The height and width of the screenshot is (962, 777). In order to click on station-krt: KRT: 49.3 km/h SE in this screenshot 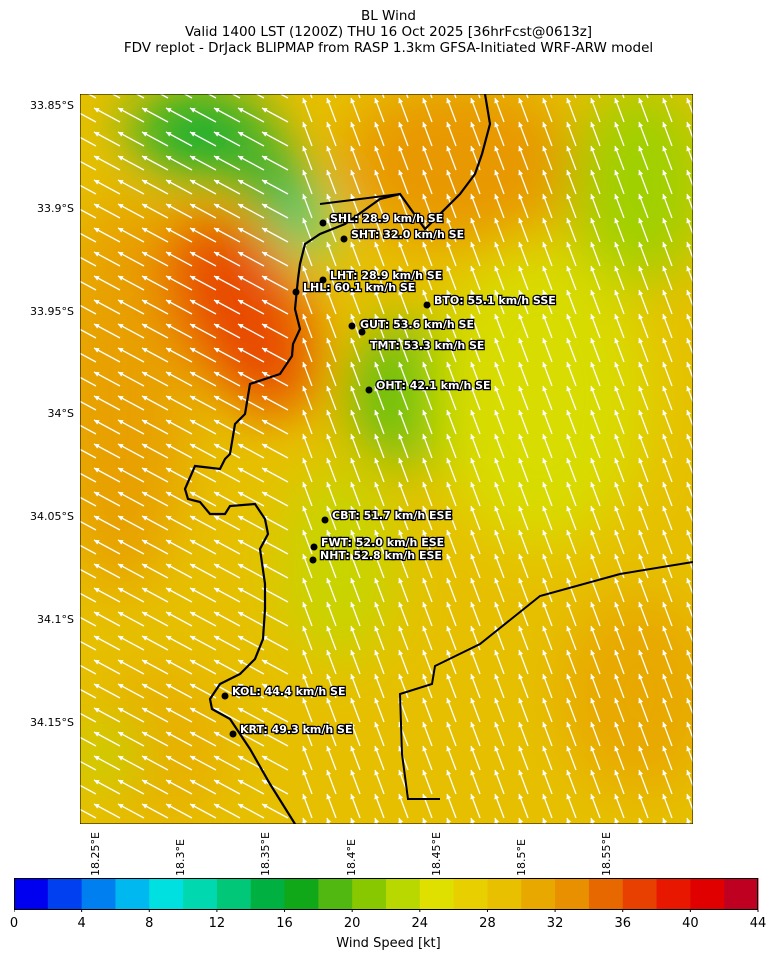, I will do `click(291, 730)`.